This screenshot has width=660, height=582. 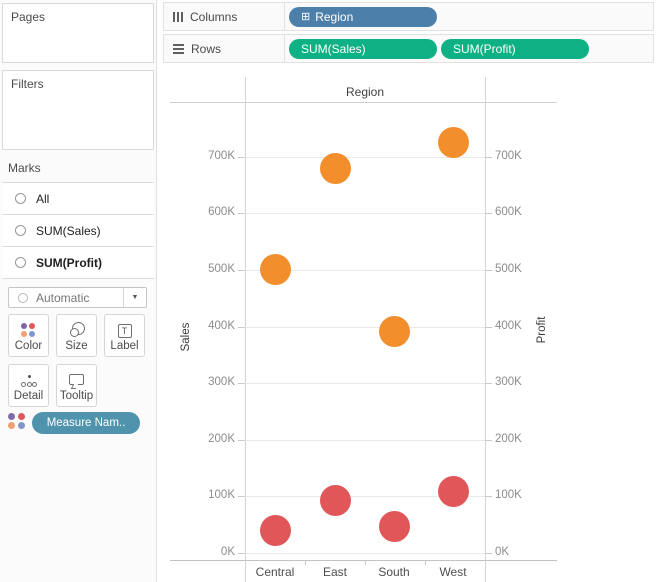 What do you see at coordinates (28, 17) in the screenshot?
I see `pages-shelf-title: Pages` at bounding box center [28, 17].